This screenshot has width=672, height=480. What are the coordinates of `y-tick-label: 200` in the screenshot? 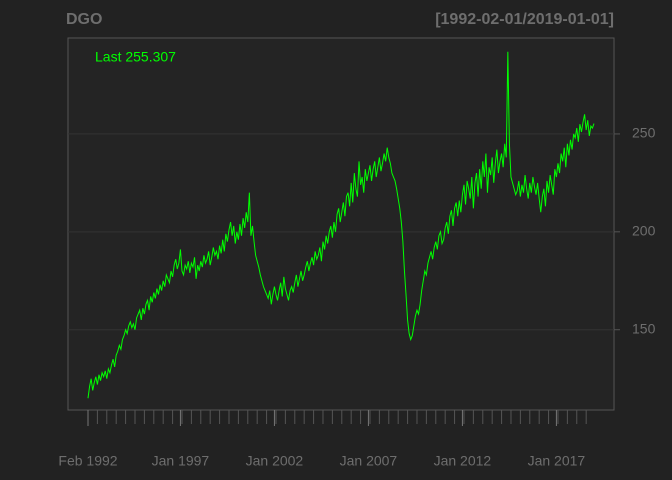 It's located at (644, 231).